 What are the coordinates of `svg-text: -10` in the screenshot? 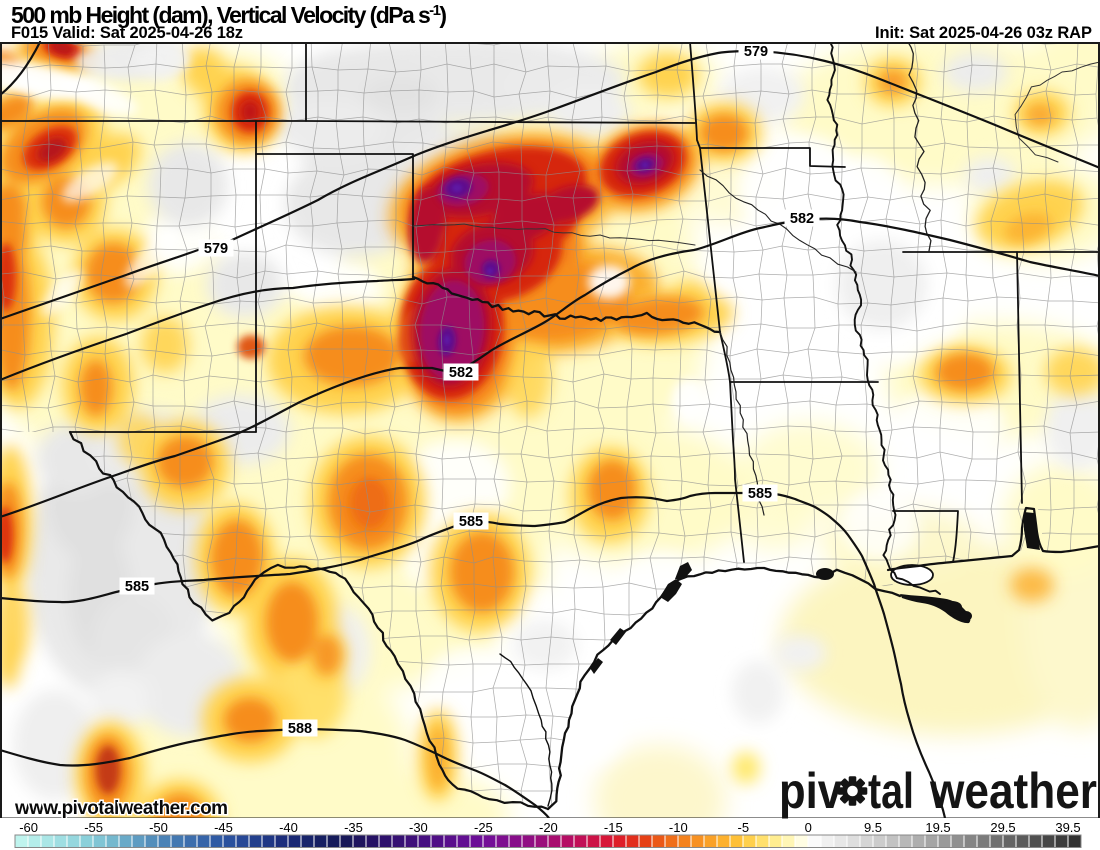 It's located at (678, 827).